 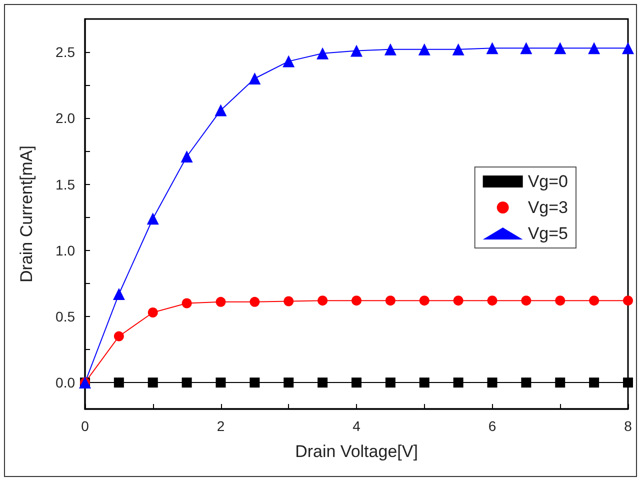 I want to click on x-tick-label: 6, so click(x=492, y=426).